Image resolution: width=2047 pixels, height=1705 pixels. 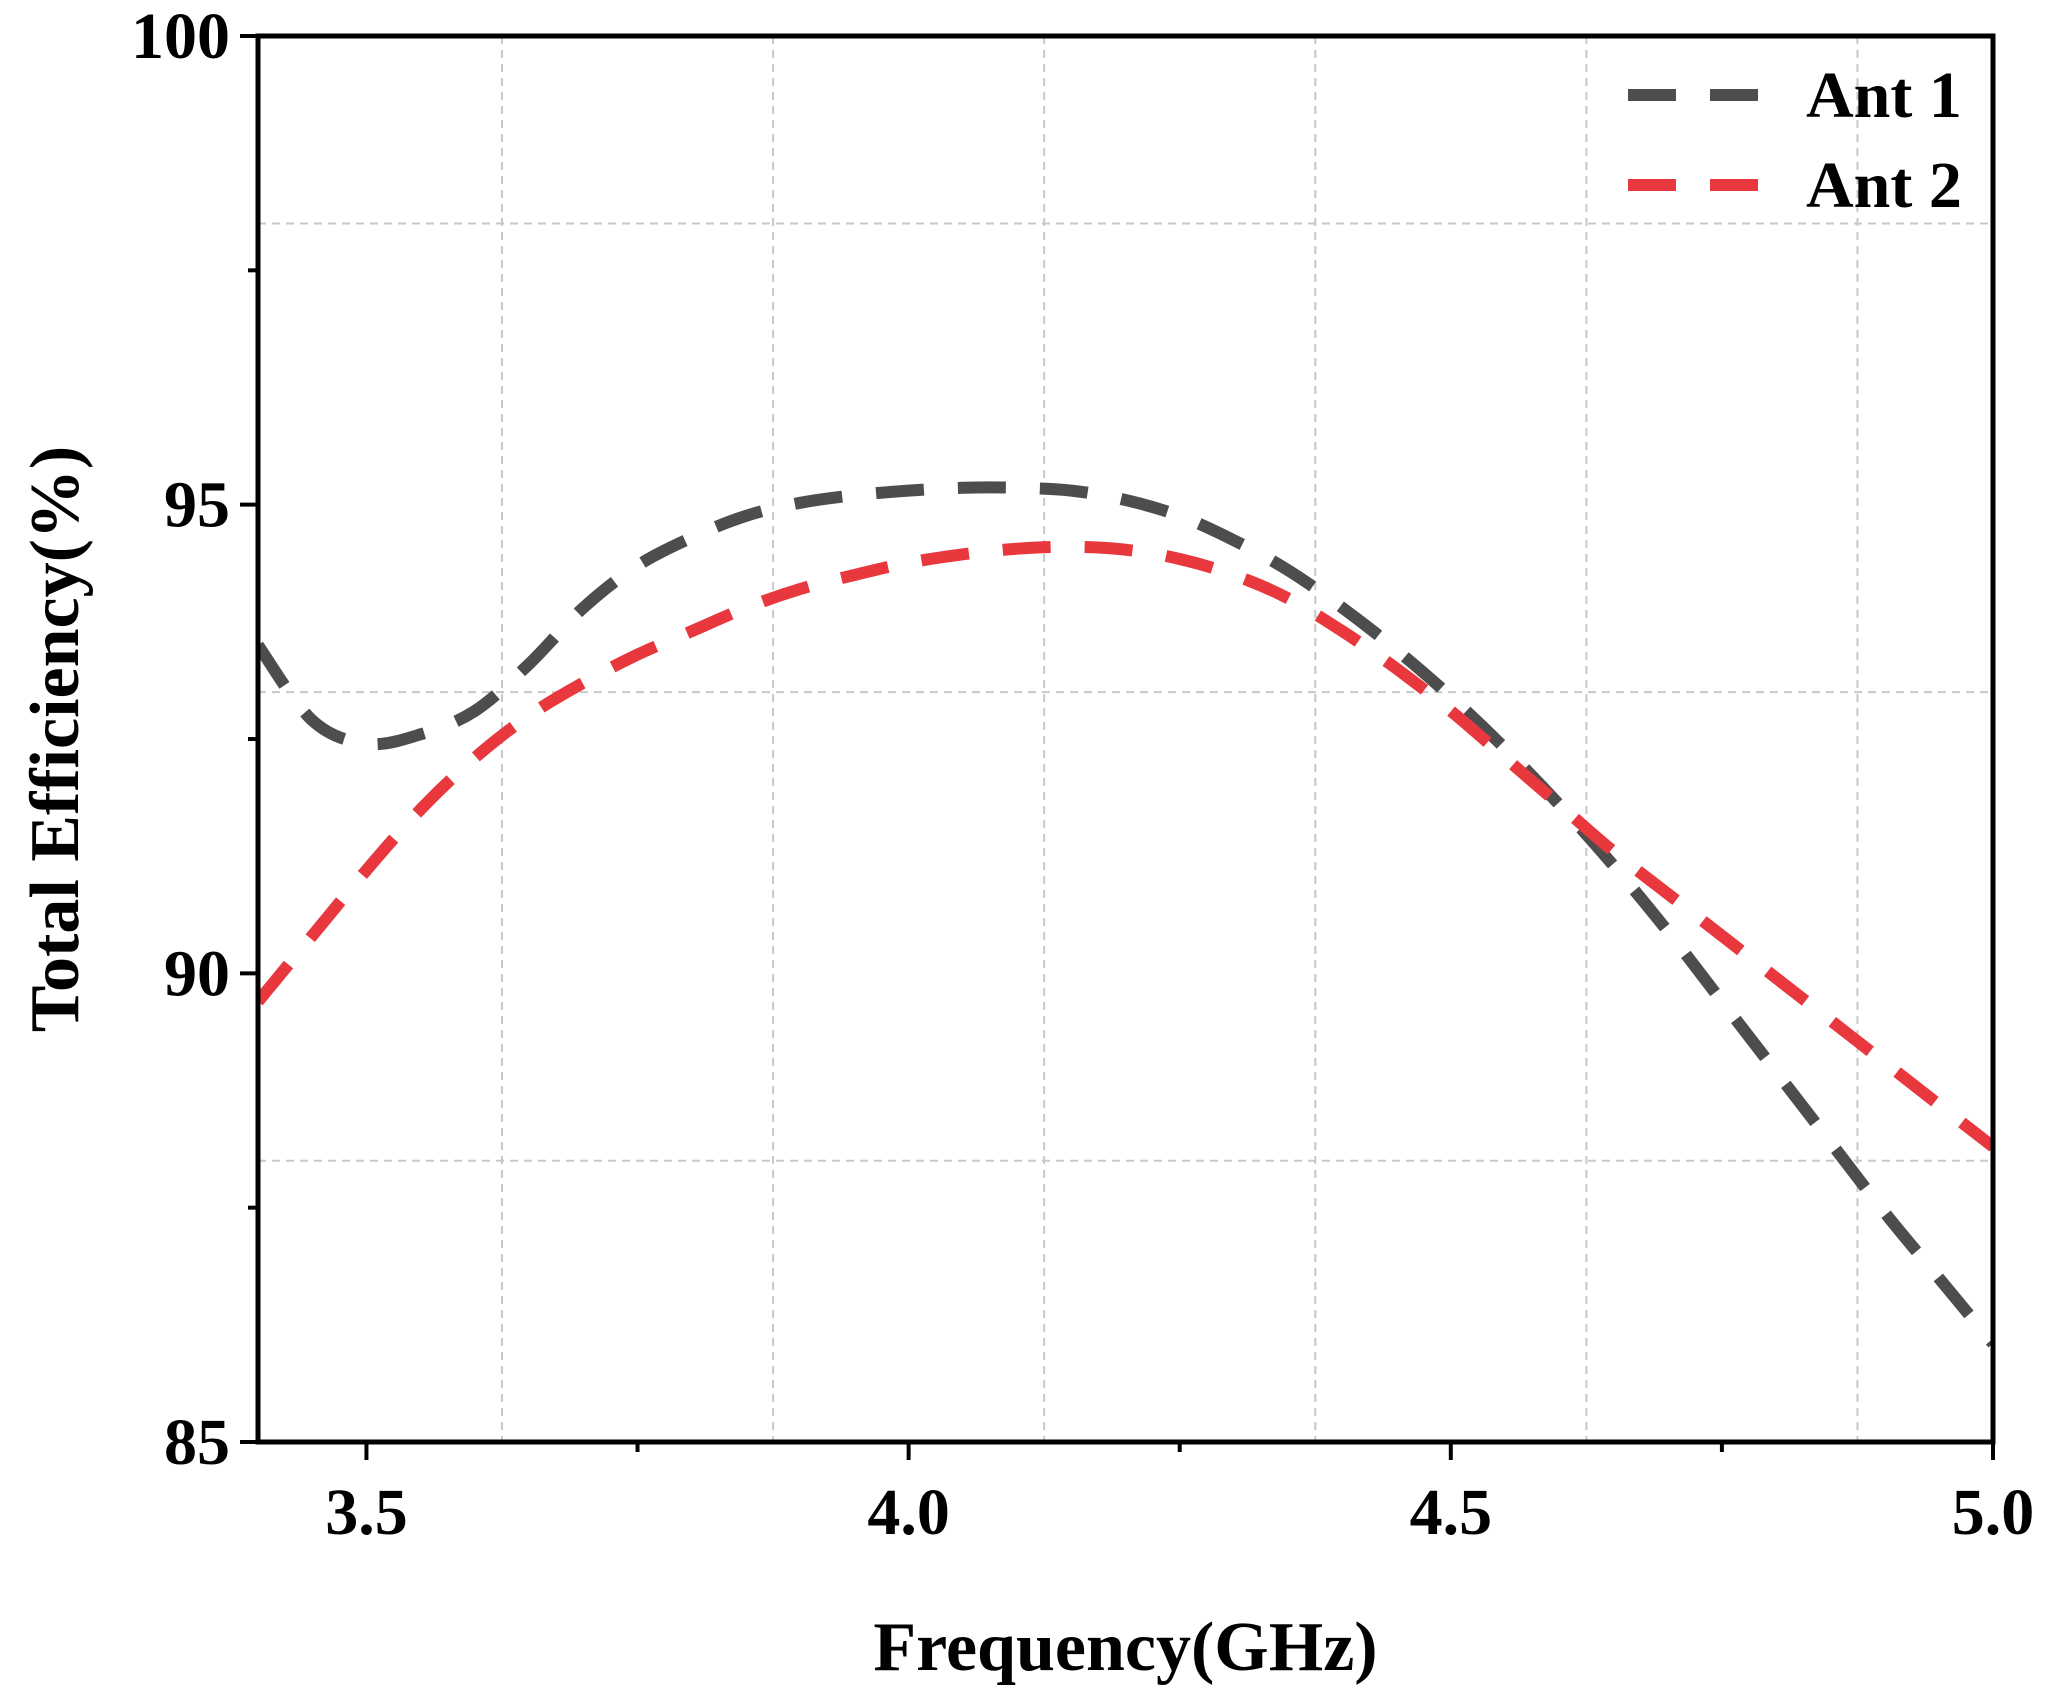 I want to click on y-tick-label: 100, so click(x=180, y=36).